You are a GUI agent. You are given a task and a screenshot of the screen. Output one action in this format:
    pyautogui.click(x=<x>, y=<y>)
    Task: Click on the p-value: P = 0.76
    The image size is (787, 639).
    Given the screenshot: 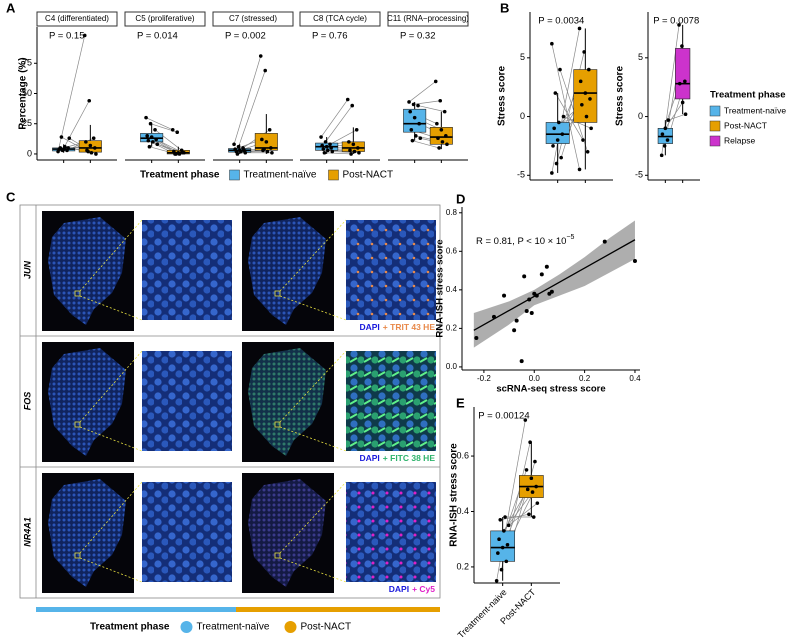 What is the action you would take?
    pyautogui.click(x=329, y=36)
    